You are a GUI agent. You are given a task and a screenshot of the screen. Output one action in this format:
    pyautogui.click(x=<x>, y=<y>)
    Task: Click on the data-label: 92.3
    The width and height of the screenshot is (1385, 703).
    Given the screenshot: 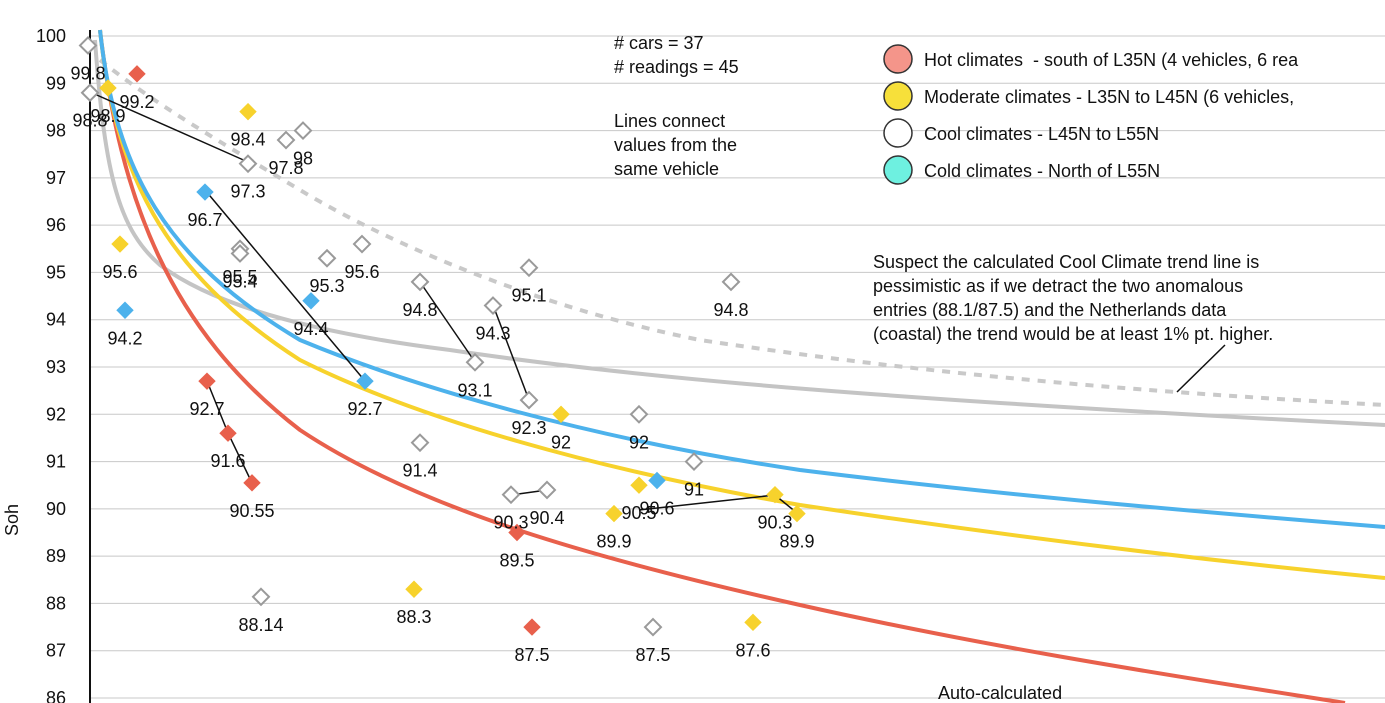 What is the action you would take?
    pyautogui.click(x=528, y=428)
    